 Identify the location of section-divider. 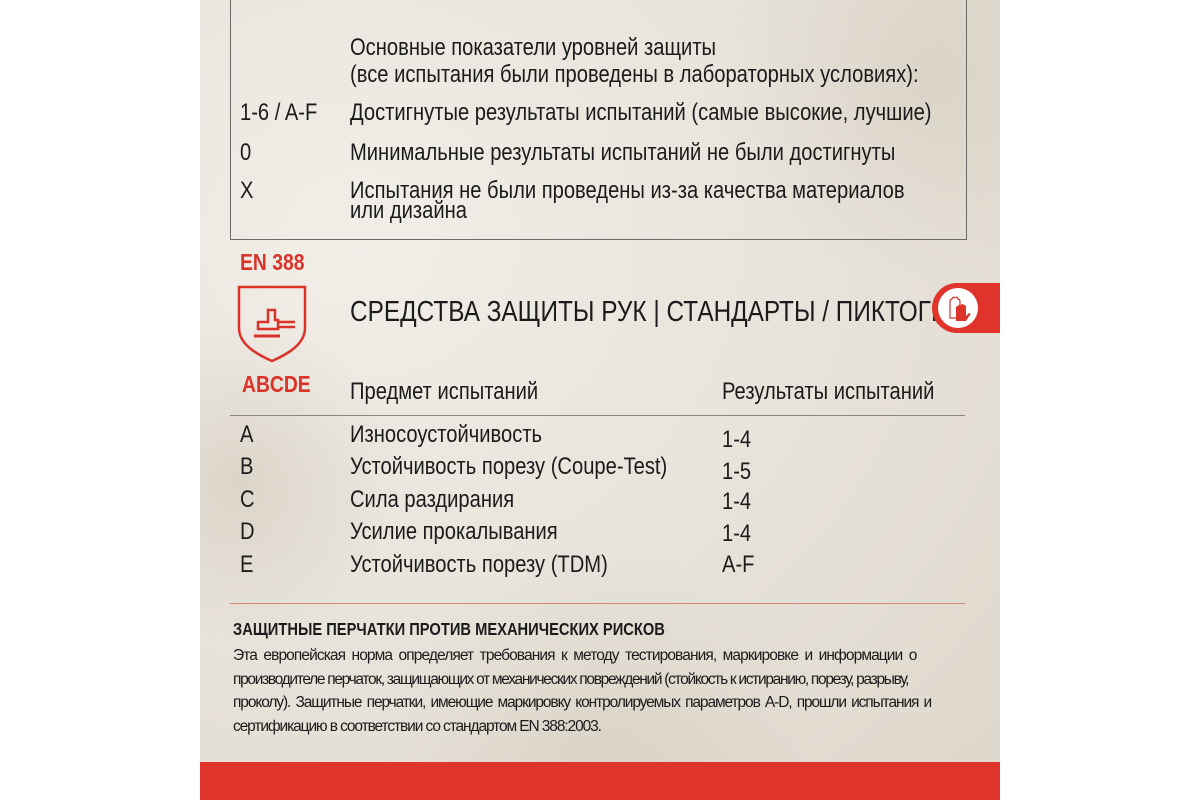
(597, 603).